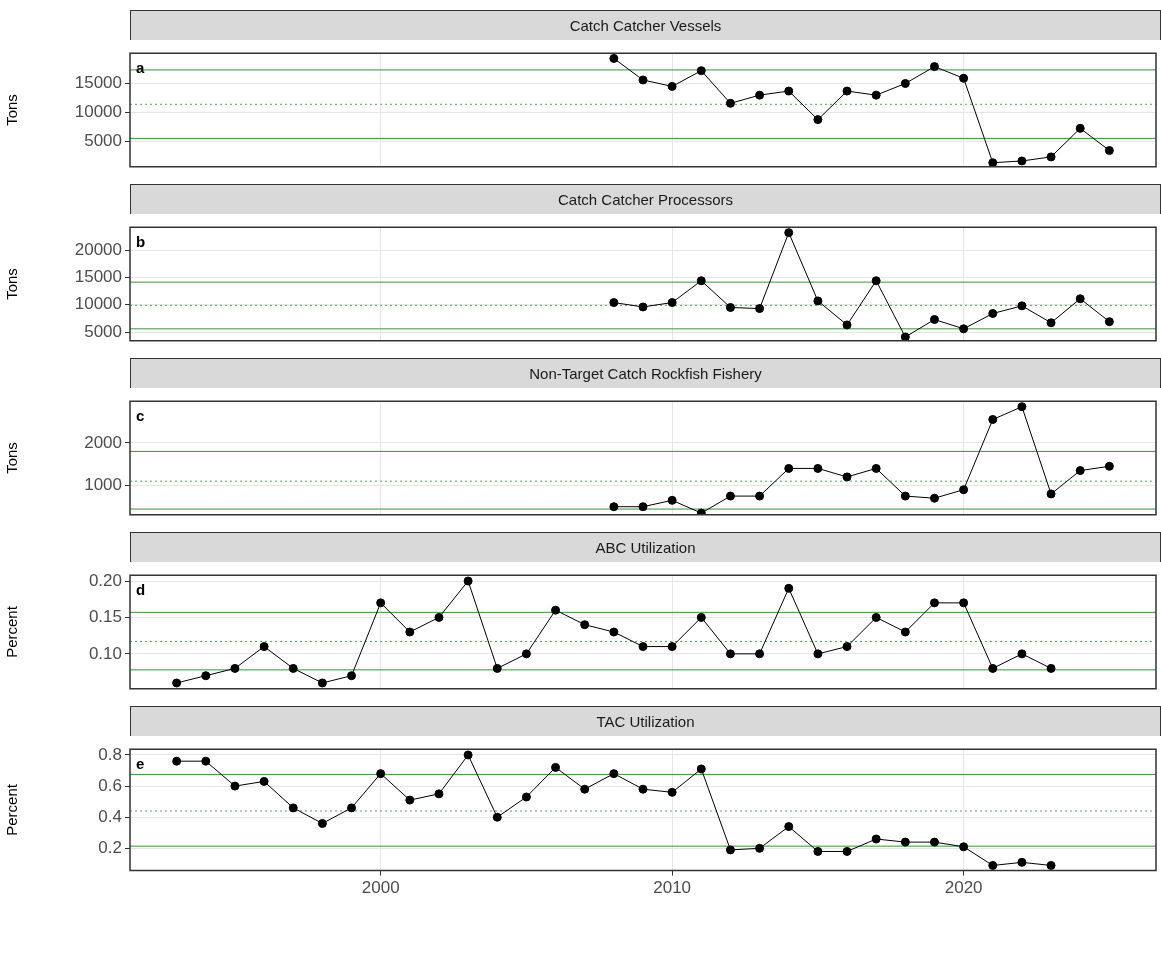  Describe the element at coordinates (140, 415) in the screenshot. I see `annotation: c` at that location.